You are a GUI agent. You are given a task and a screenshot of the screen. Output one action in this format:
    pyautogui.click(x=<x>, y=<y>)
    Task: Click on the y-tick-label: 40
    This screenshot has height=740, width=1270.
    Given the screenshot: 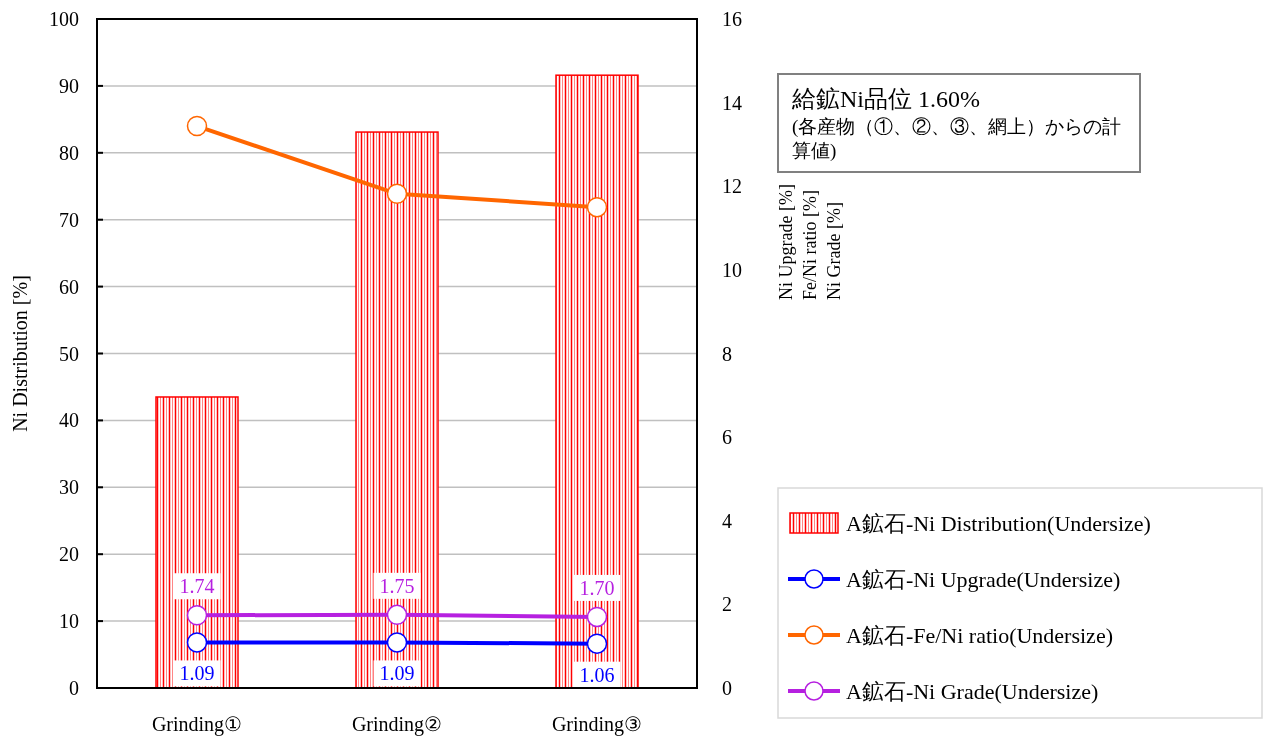 What is the action you would take?
    pyautogui.click(x=69, y=420)
    